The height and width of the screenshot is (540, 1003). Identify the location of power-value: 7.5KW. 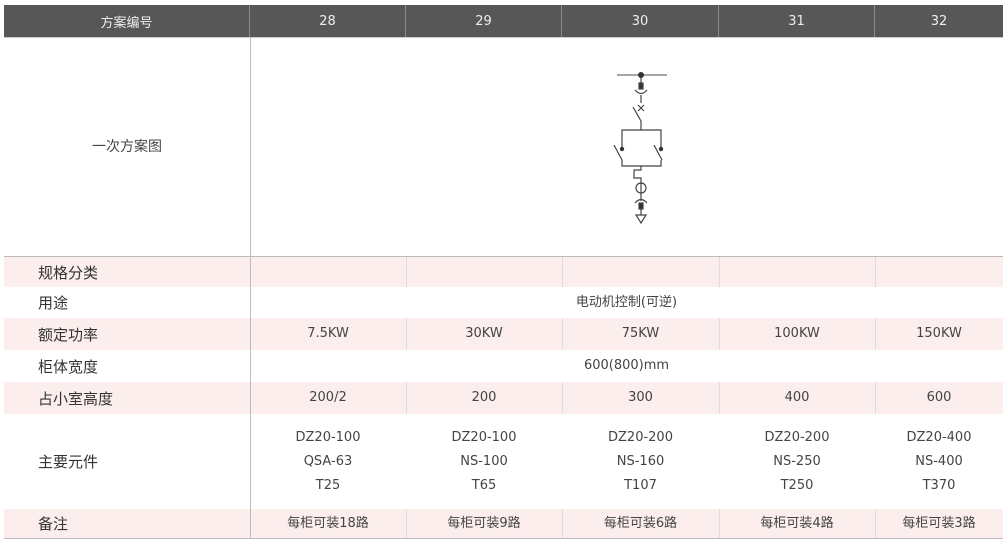
(328, 333).